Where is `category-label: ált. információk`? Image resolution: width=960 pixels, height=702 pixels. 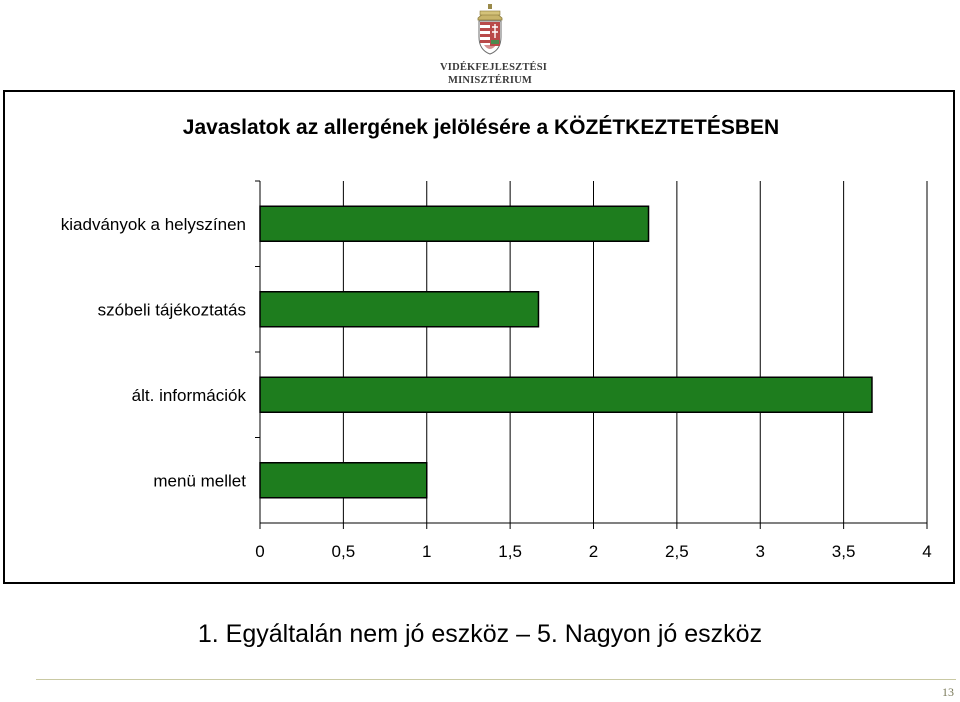
category-label: ált. információk is located at coordinates (189, 395).